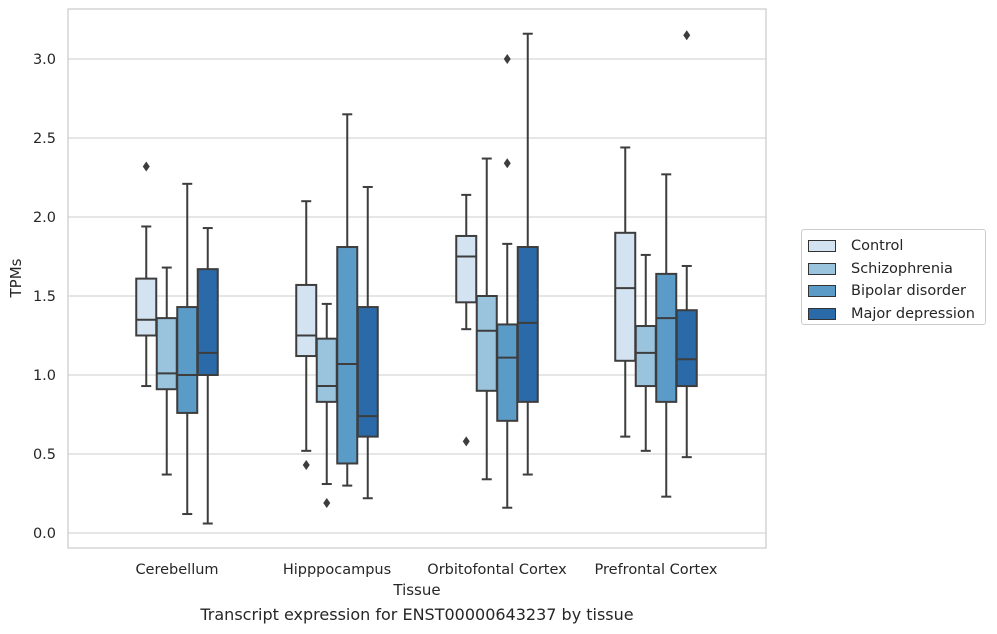 The image size is (997, 634). What do you see at coordinates (913, 313) in the screenshot?
I see `legend-label: Major depression` at bounding box center [913, 313].